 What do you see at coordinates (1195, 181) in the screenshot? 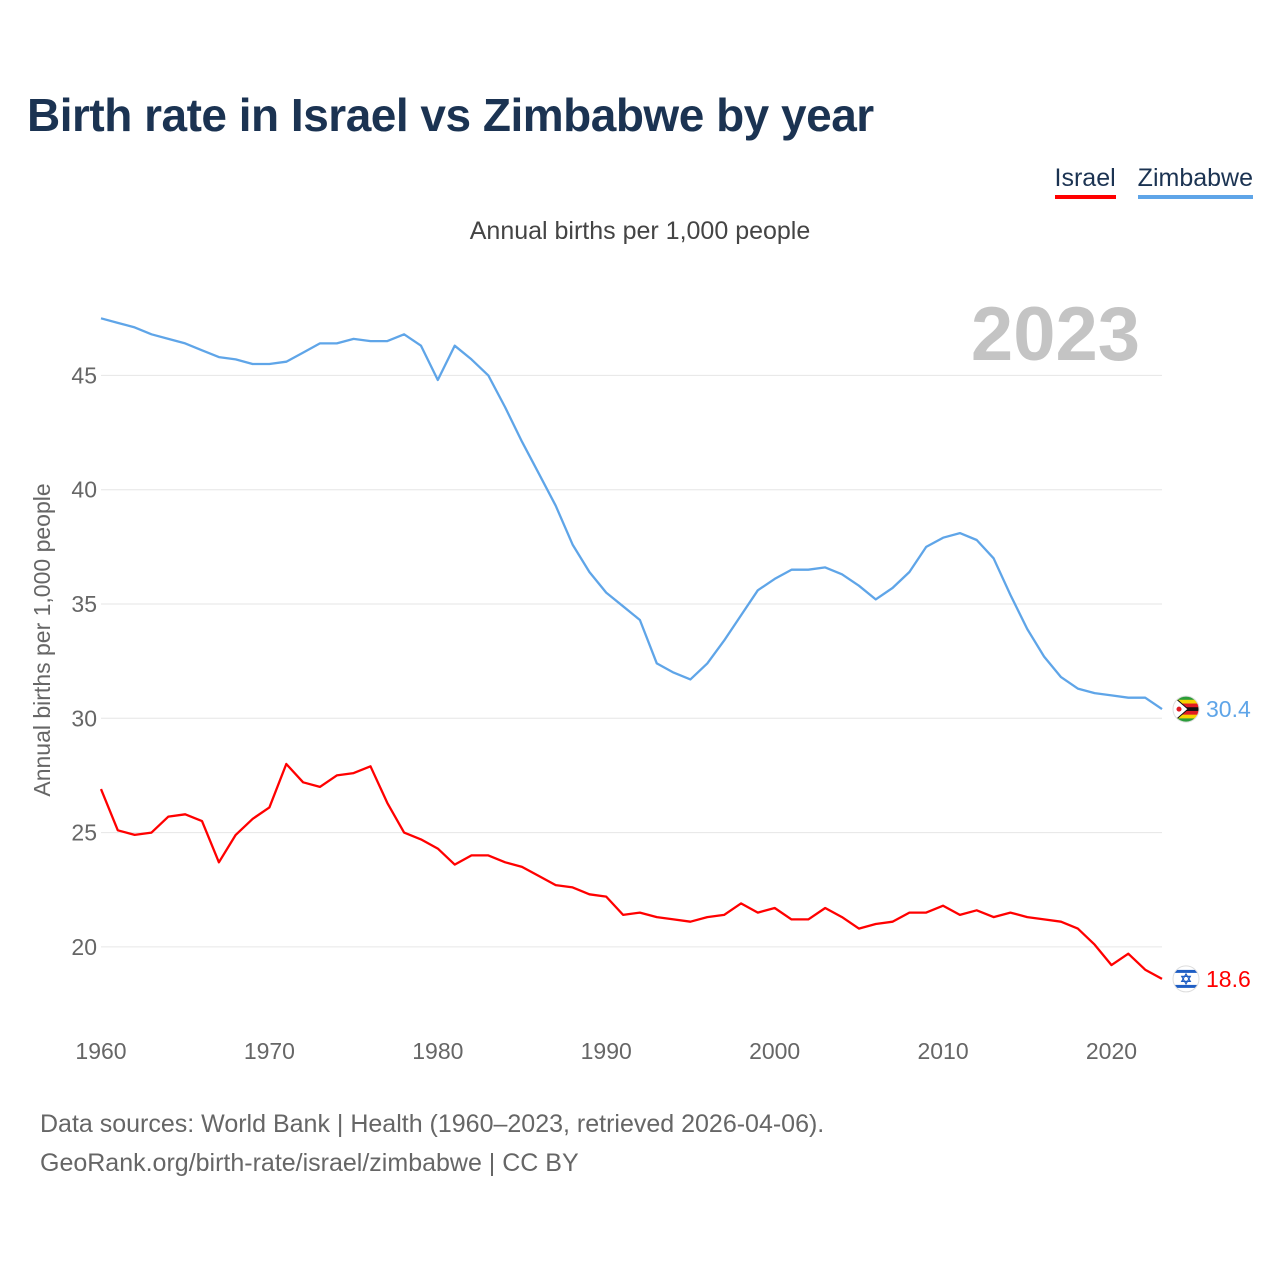
I see `legend-item-zimbabwe: Zimbabwe` at bounding box center [1195, 181].